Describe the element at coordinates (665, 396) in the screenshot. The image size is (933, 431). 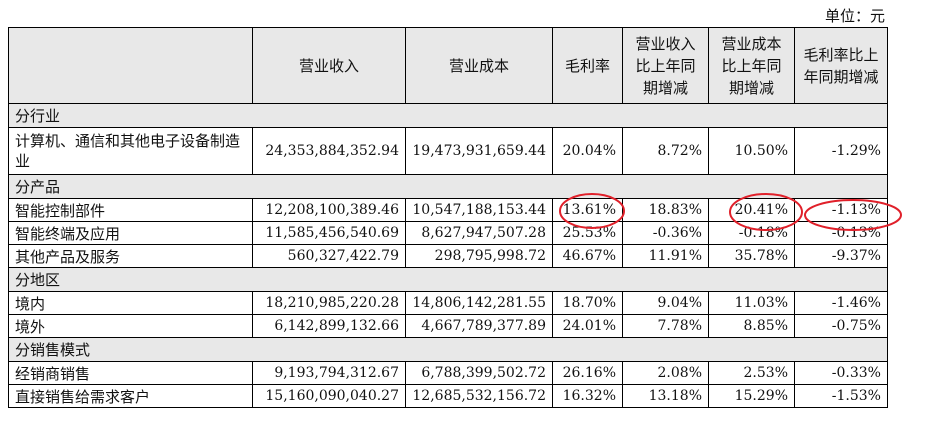
I see `cell-revenue-change: 13.18%` at that location.